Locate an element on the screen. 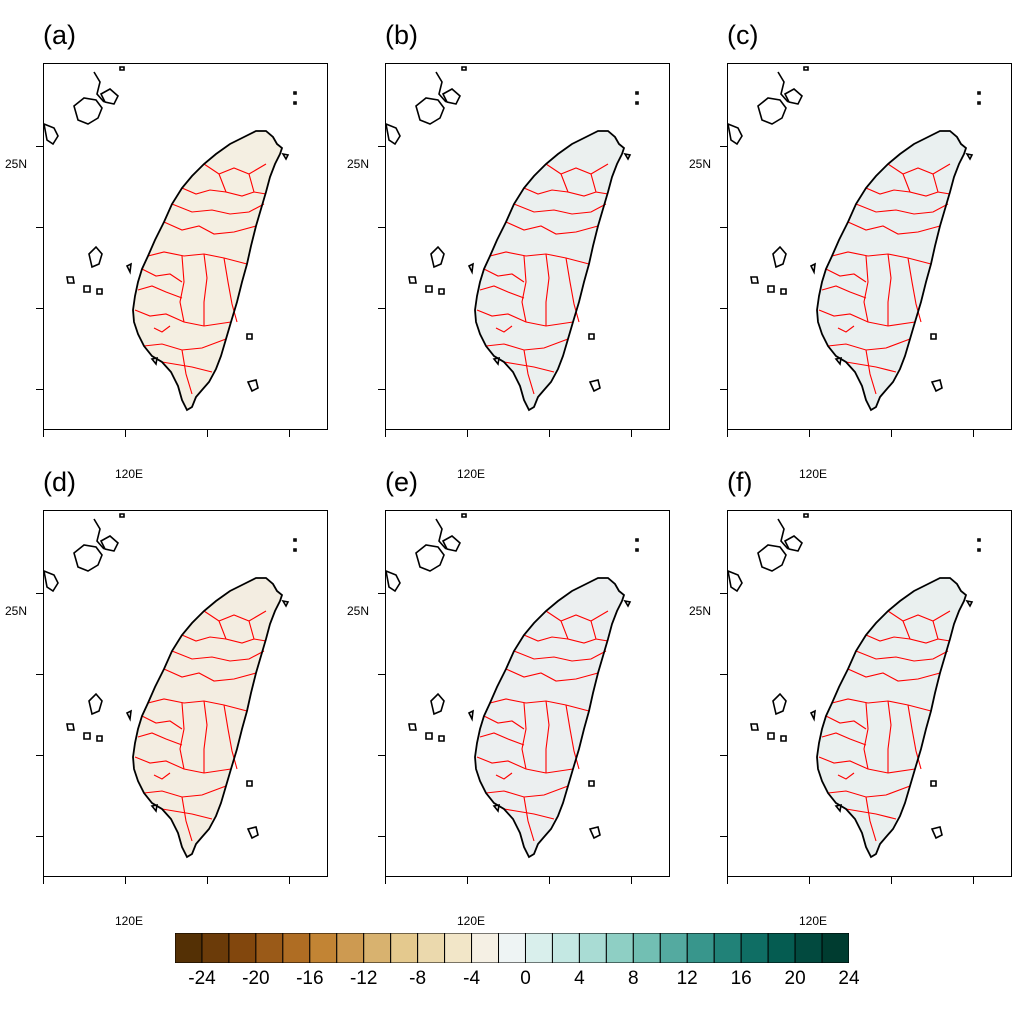 The height and width of the screenshot is (1024, 1024). colorbar-tick-label: 12 is located at coordinates (687, 978).